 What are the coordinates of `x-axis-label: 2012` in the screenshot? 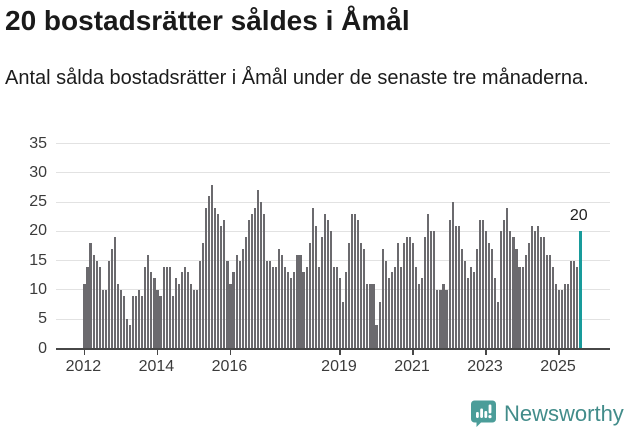 It's located at (83, 366).